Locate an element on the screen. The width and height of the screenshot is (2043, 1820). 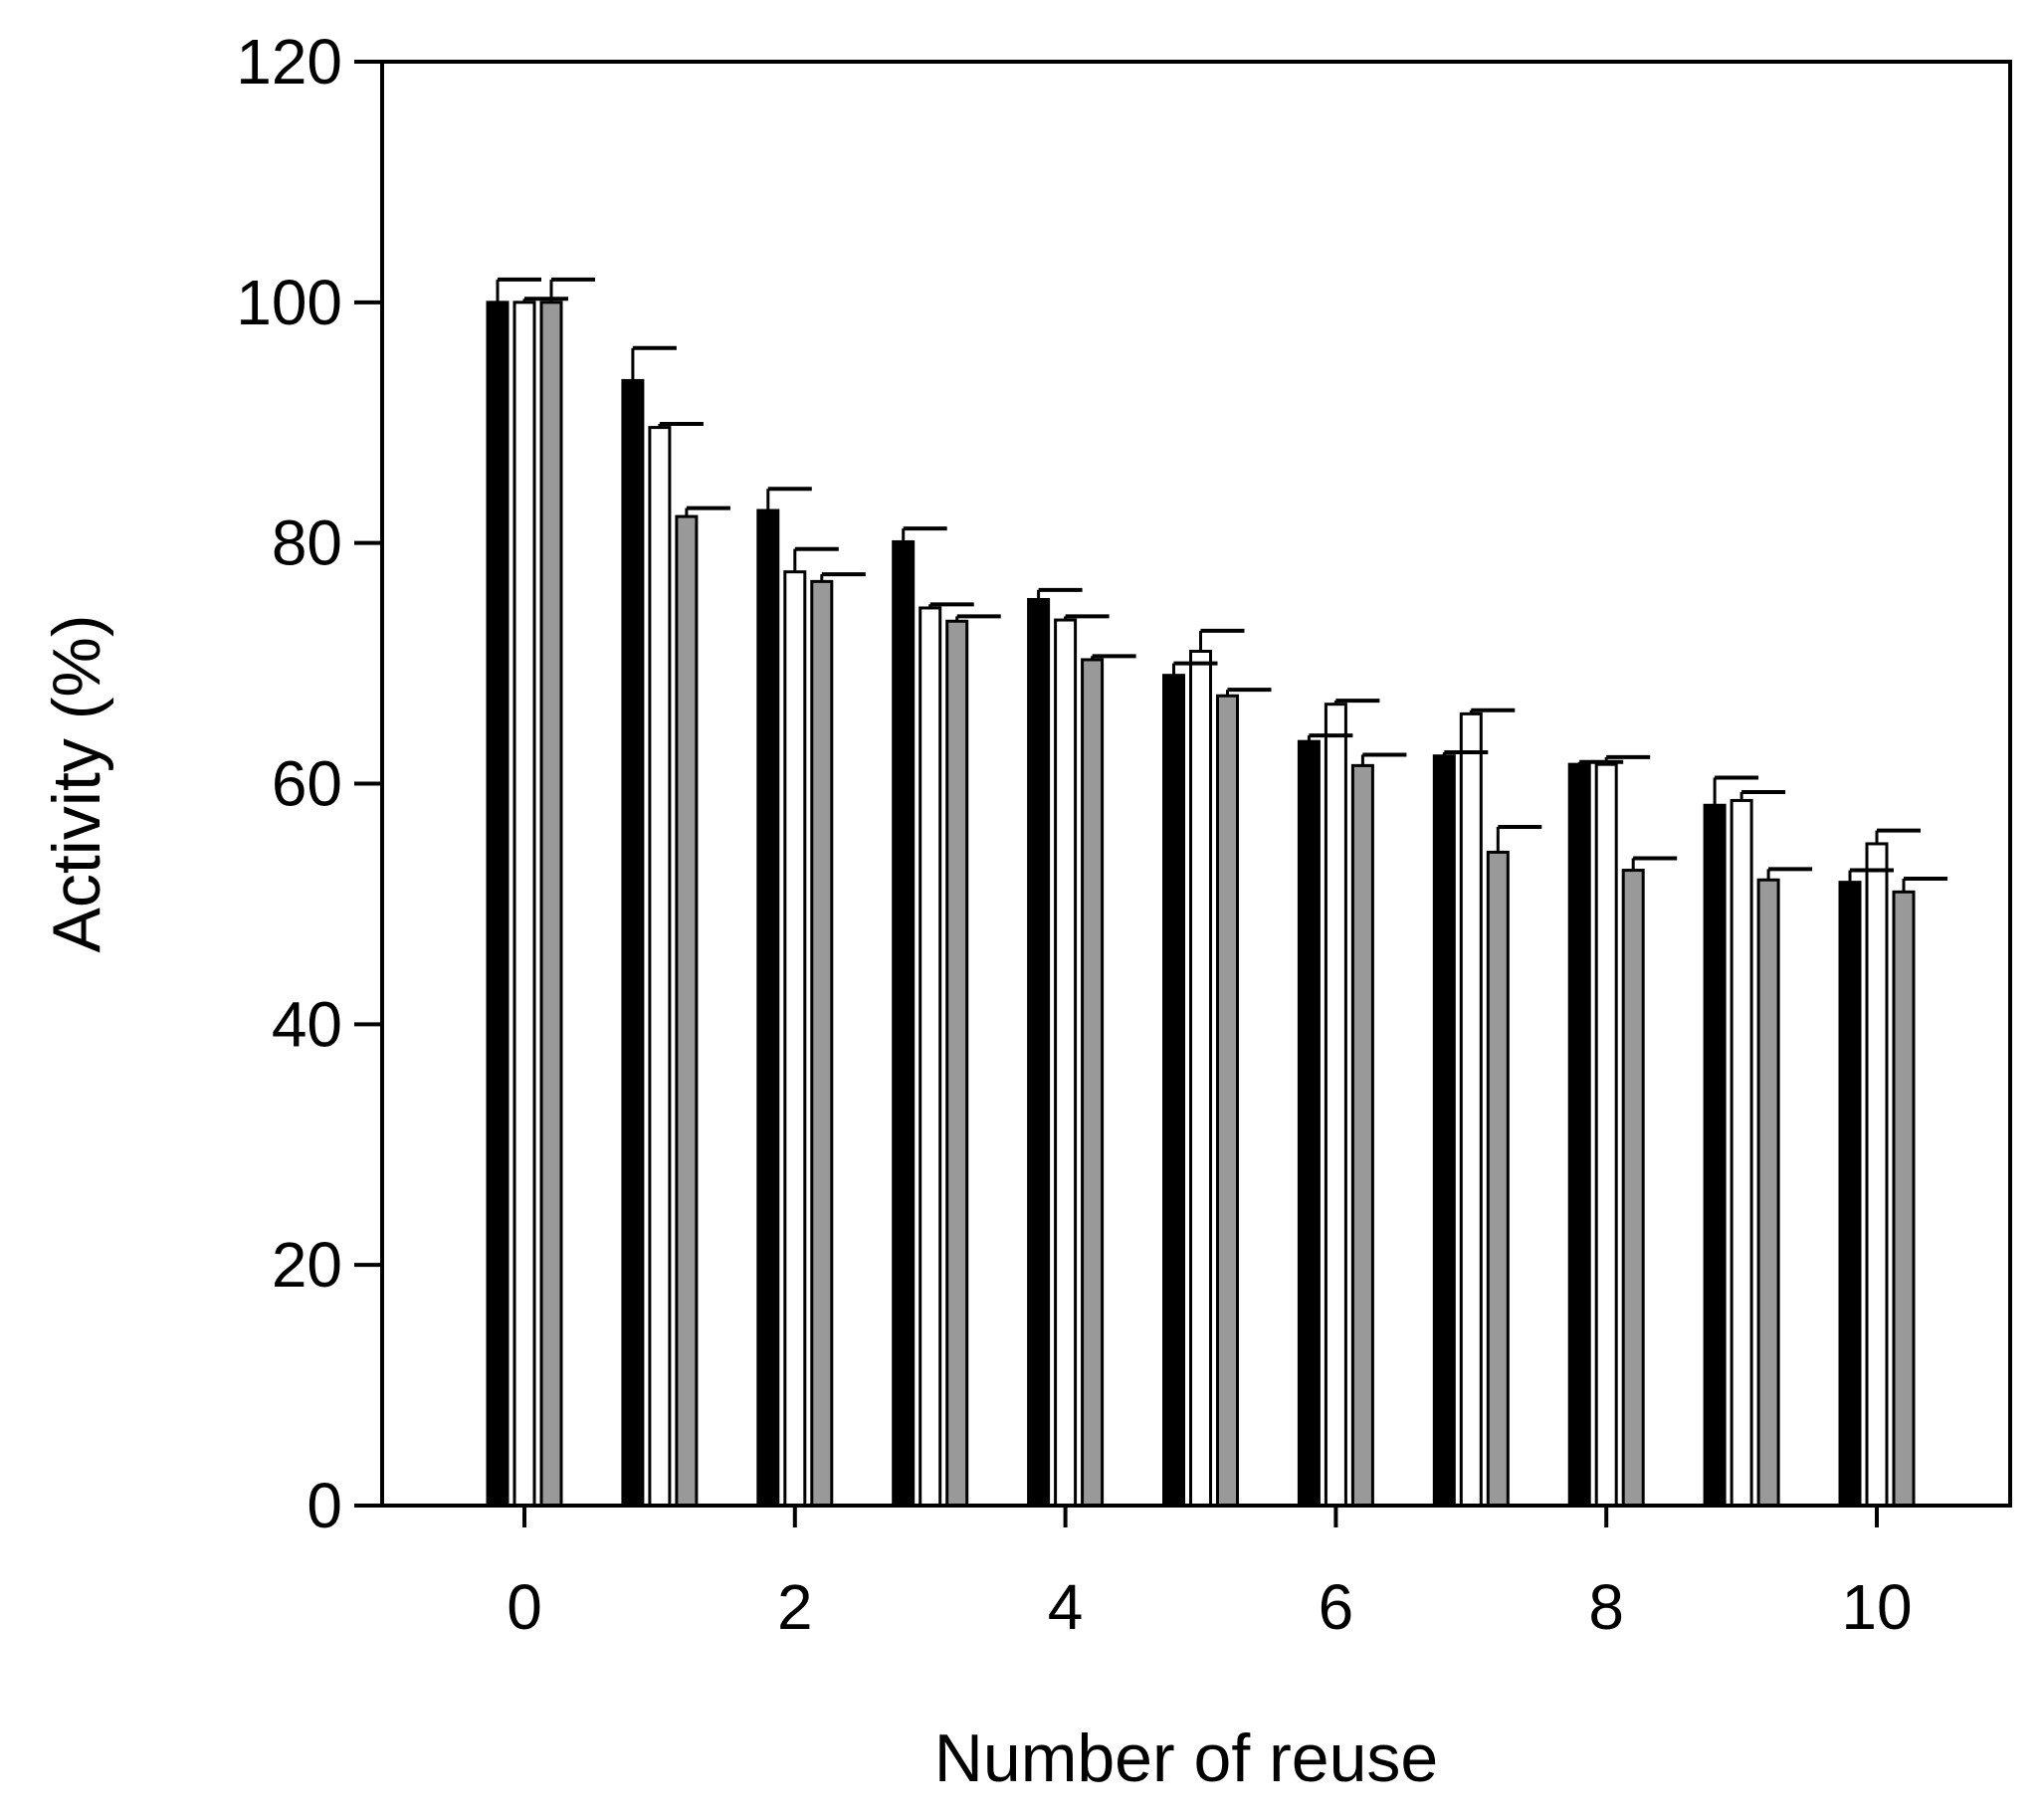
x-axis-label: Number of reuse is located at coordinates (1186, 1758).